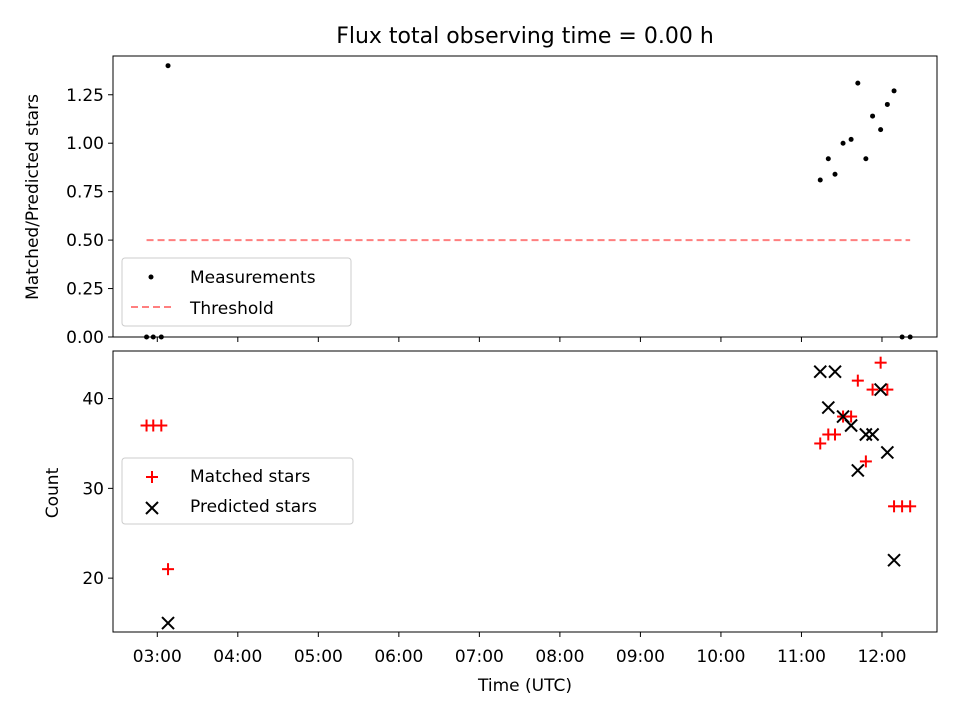  I want to click on bottom-legend-box, so click(237, 491).